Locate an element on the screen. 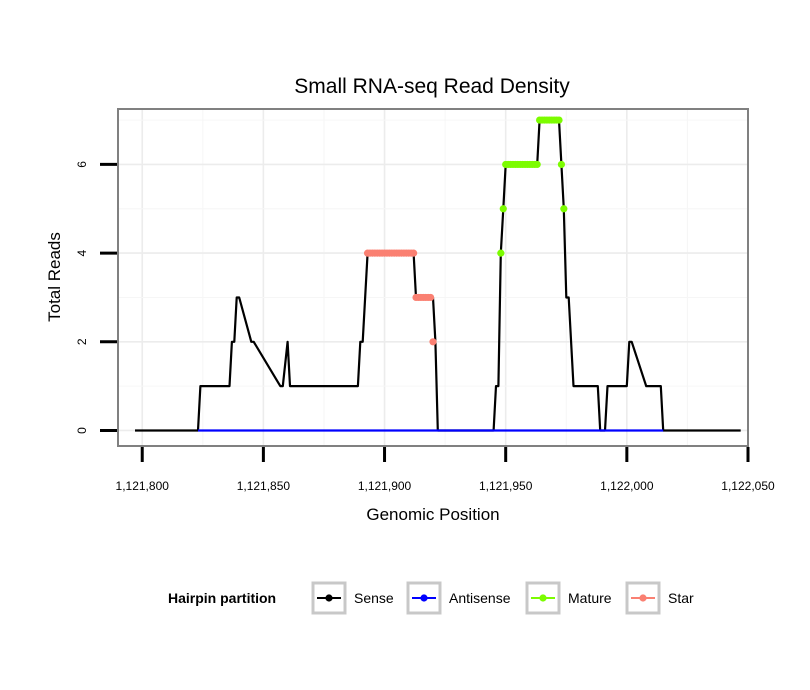  legend-label-sense: Sense is located at coordinates (374, 598).